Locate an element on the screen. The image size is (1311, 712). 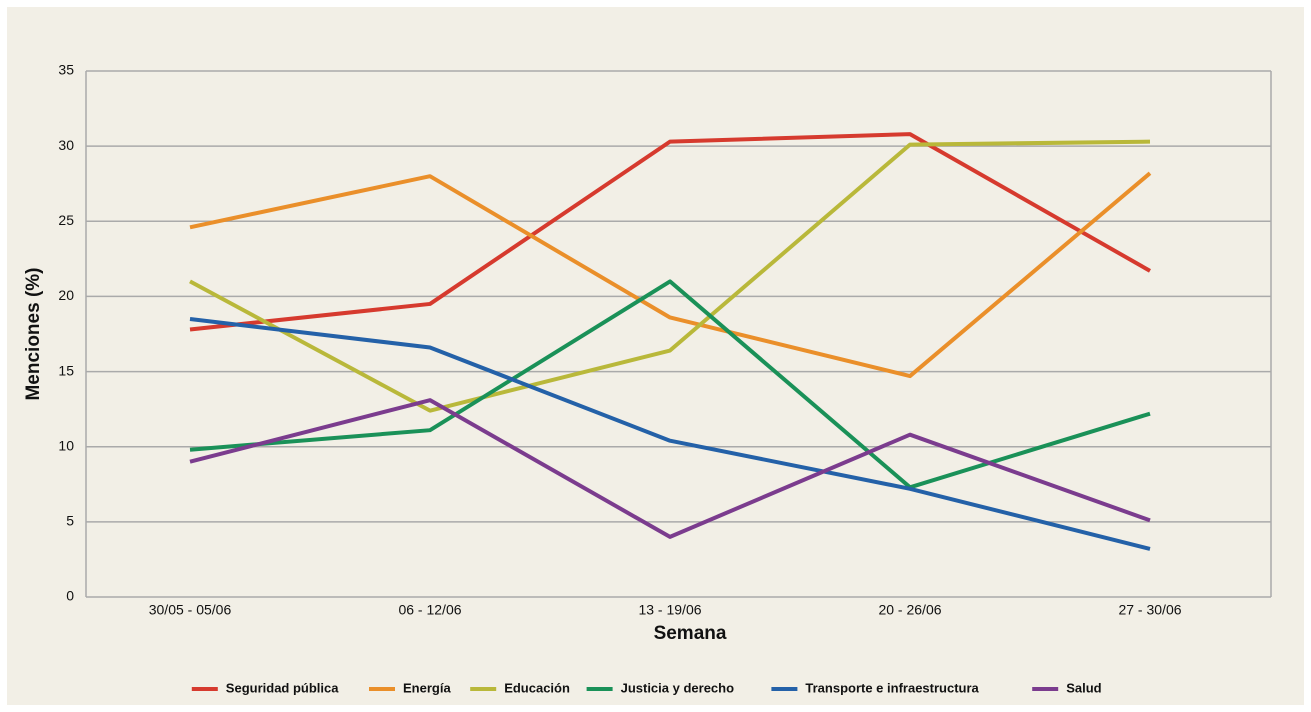
x-tick-label: 20 - 26/06 is located at coordinates (909, 610).